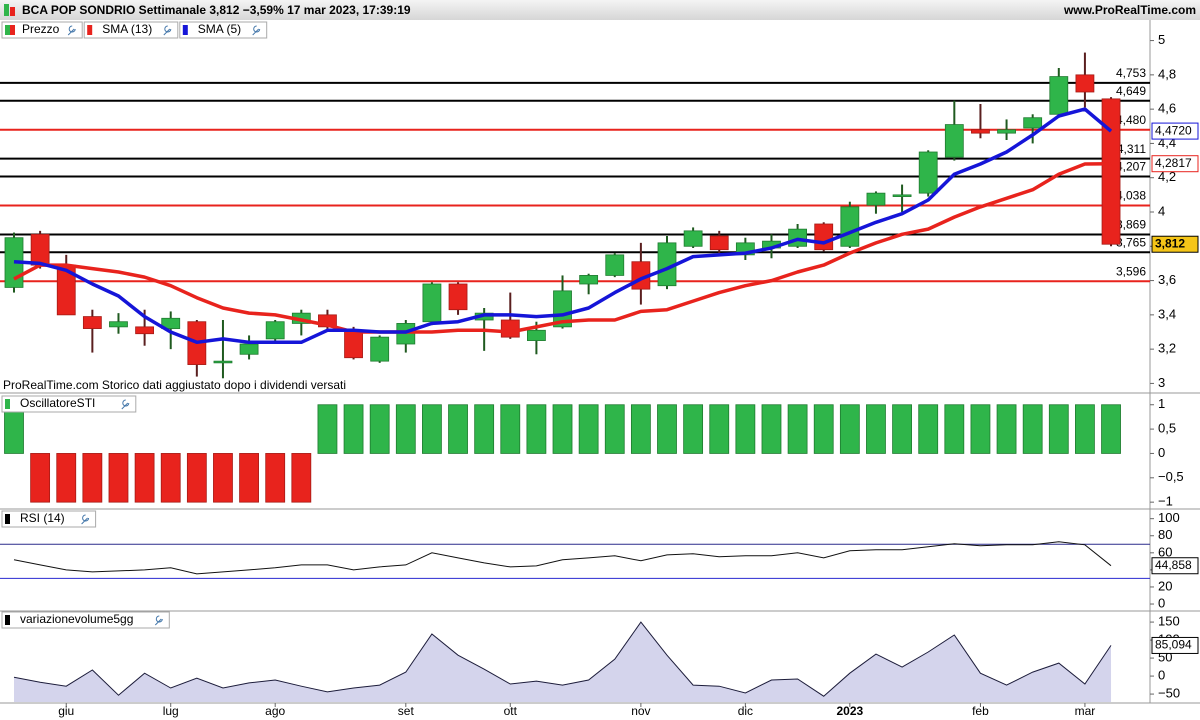  Describe the element at coordinates (1169, 621) in the screenshot. I see `y-tick-label: 150` at that location.